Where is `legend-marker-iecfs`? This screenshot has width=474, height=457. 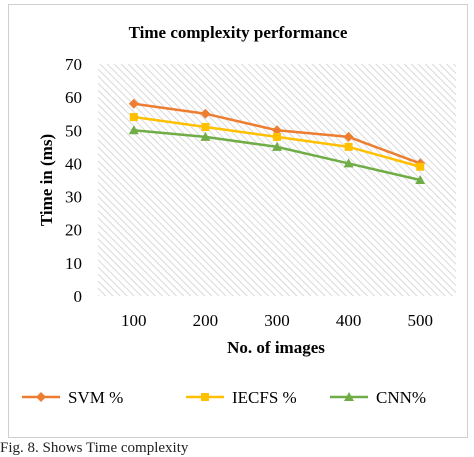 legend-marker-iecfs is located at coordinates (205, 397).